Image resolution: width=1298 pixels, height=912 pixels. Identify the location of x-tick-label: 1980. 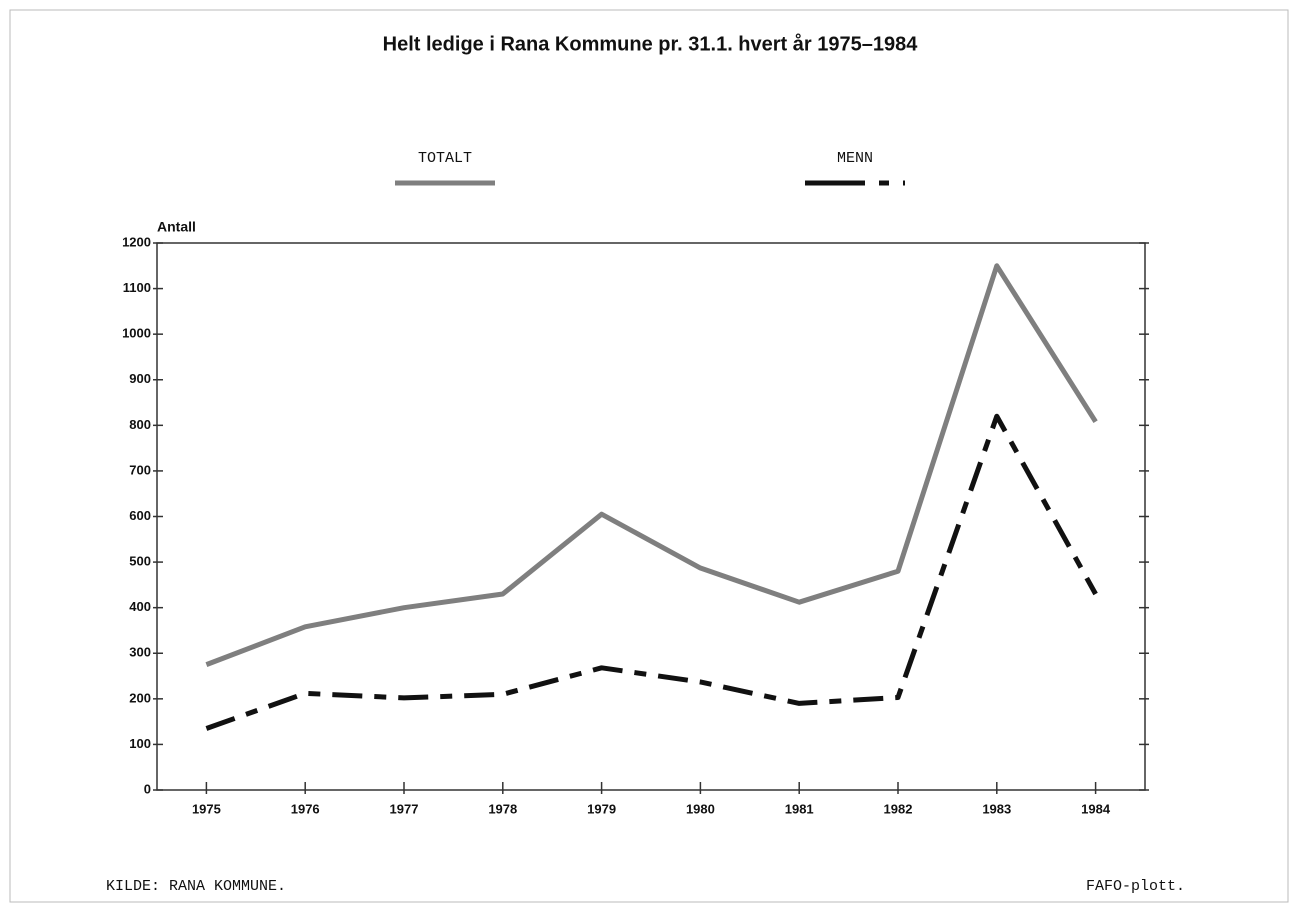
(700, 808).